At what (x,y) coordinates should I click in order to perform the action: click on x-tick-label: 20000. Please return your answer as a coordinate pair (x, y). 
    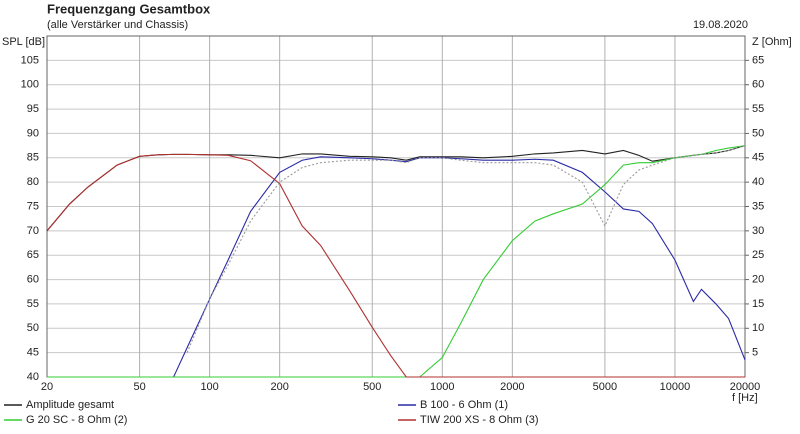
    Looking at the image, I should click on (745, 387).